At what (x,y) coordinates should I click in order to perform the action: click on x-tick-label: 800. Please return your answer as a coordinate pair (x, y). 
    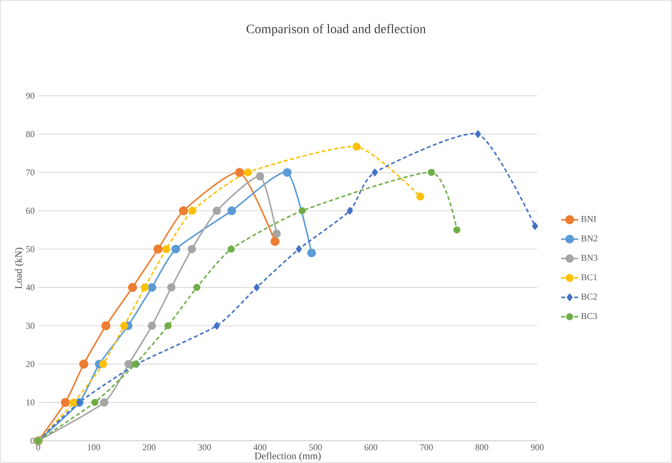
    Looking at the image, I should click on (481, 447).